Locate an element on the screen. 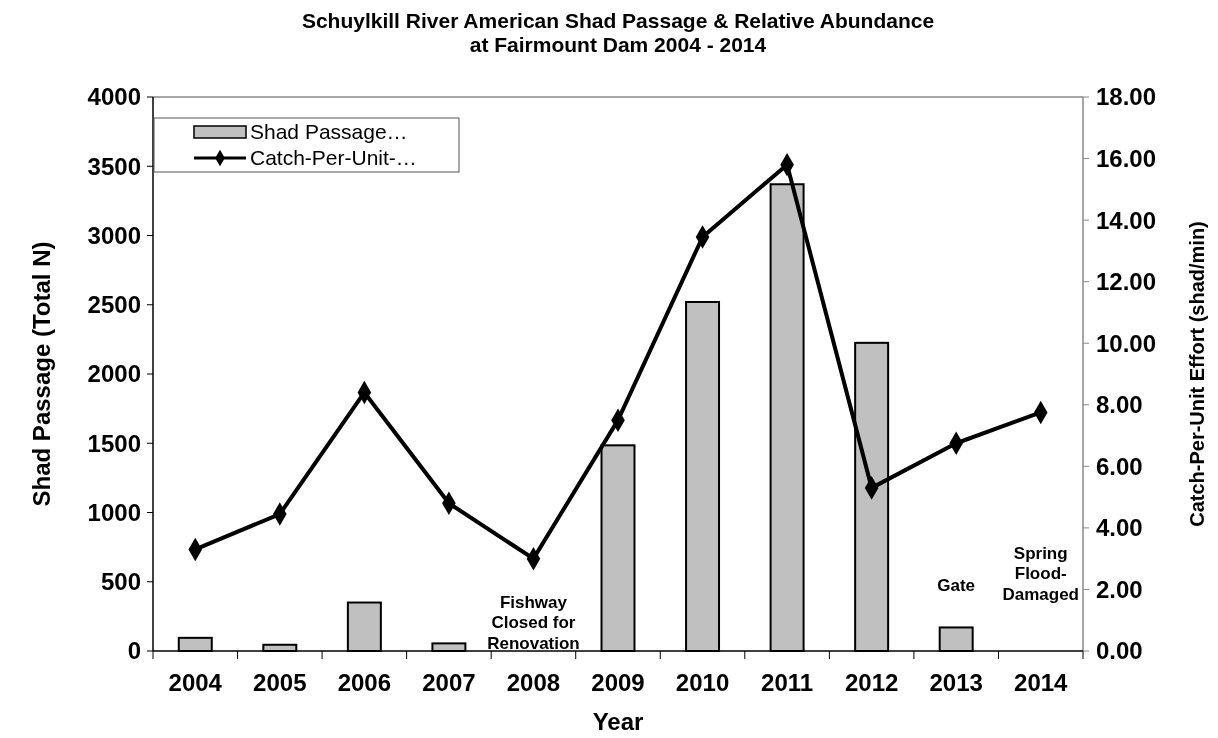  x-tick-label: 2013 is located at coordinates (956, 682).